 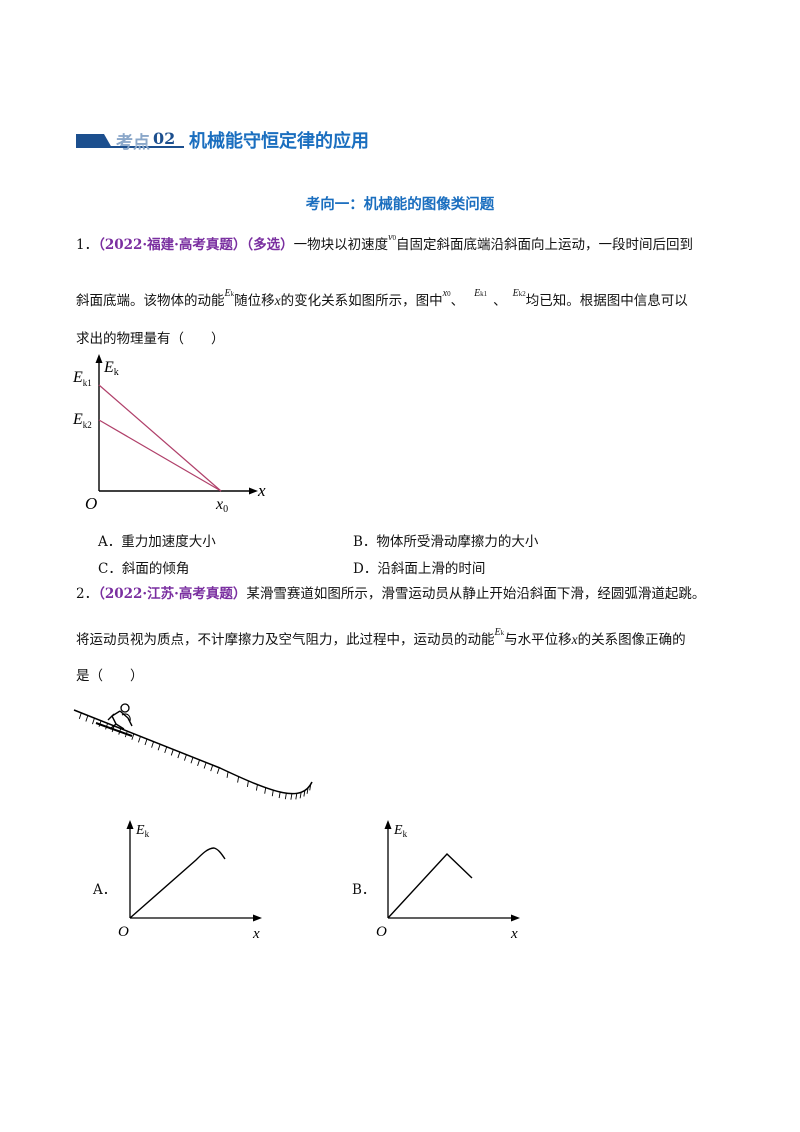 I want to click on q2-text-2b: 与水平位移, so click(x=538, y=640).